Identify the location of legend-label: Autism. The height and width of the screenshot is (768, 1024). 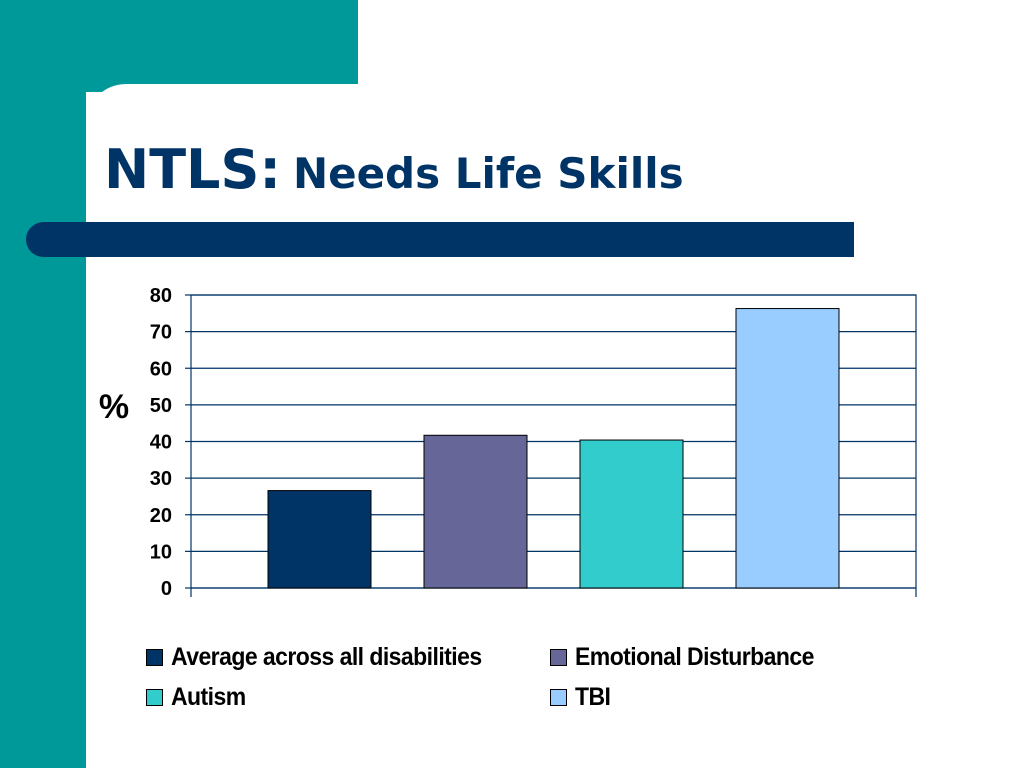
(208, 696).